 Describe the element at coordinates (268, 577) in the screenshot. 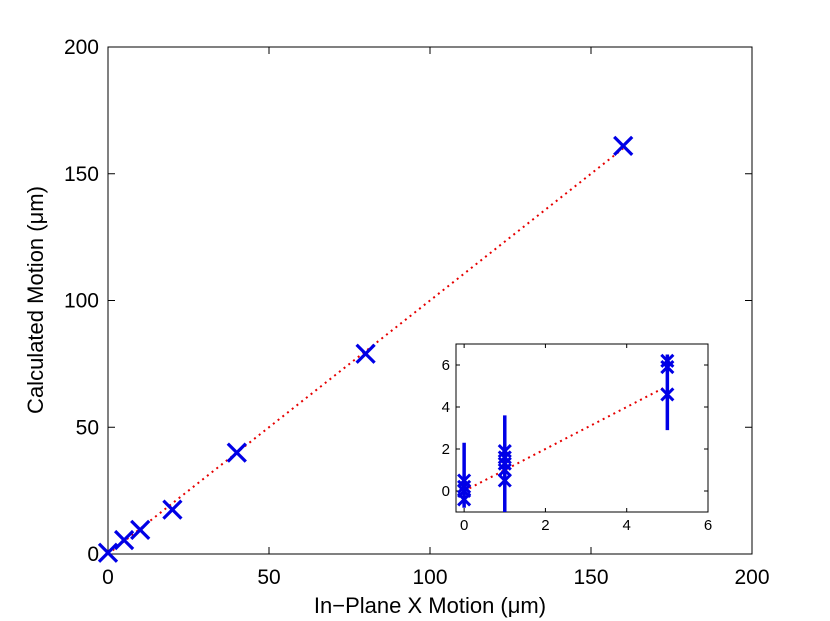

I see `main-x-tick-label: 50` at that location.